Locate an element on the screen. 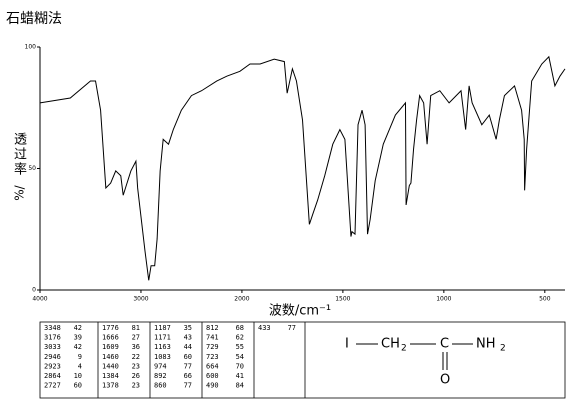 The image size is (570, 407). y-label-char: 透 is located at coordinates (20, 140).